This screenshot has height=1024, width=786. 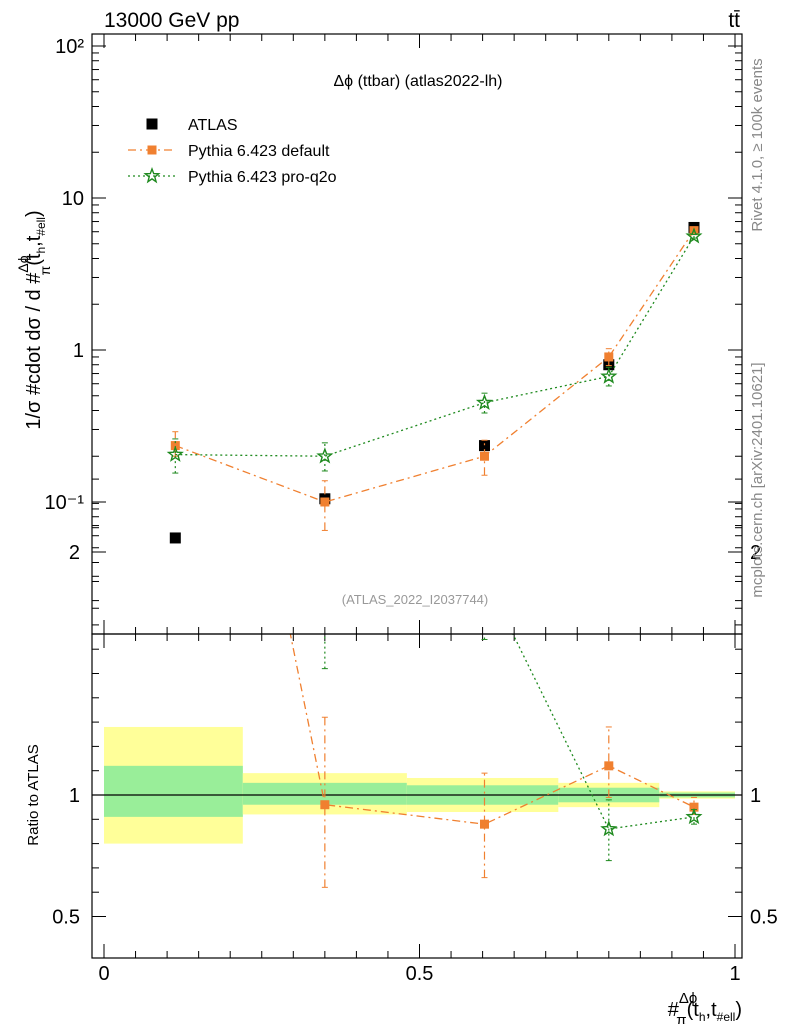 I want to click on svg-text:#Δϕπ(th,t#ell): #Δϕ π(th,t#ell), so click(x=705, y=1007).